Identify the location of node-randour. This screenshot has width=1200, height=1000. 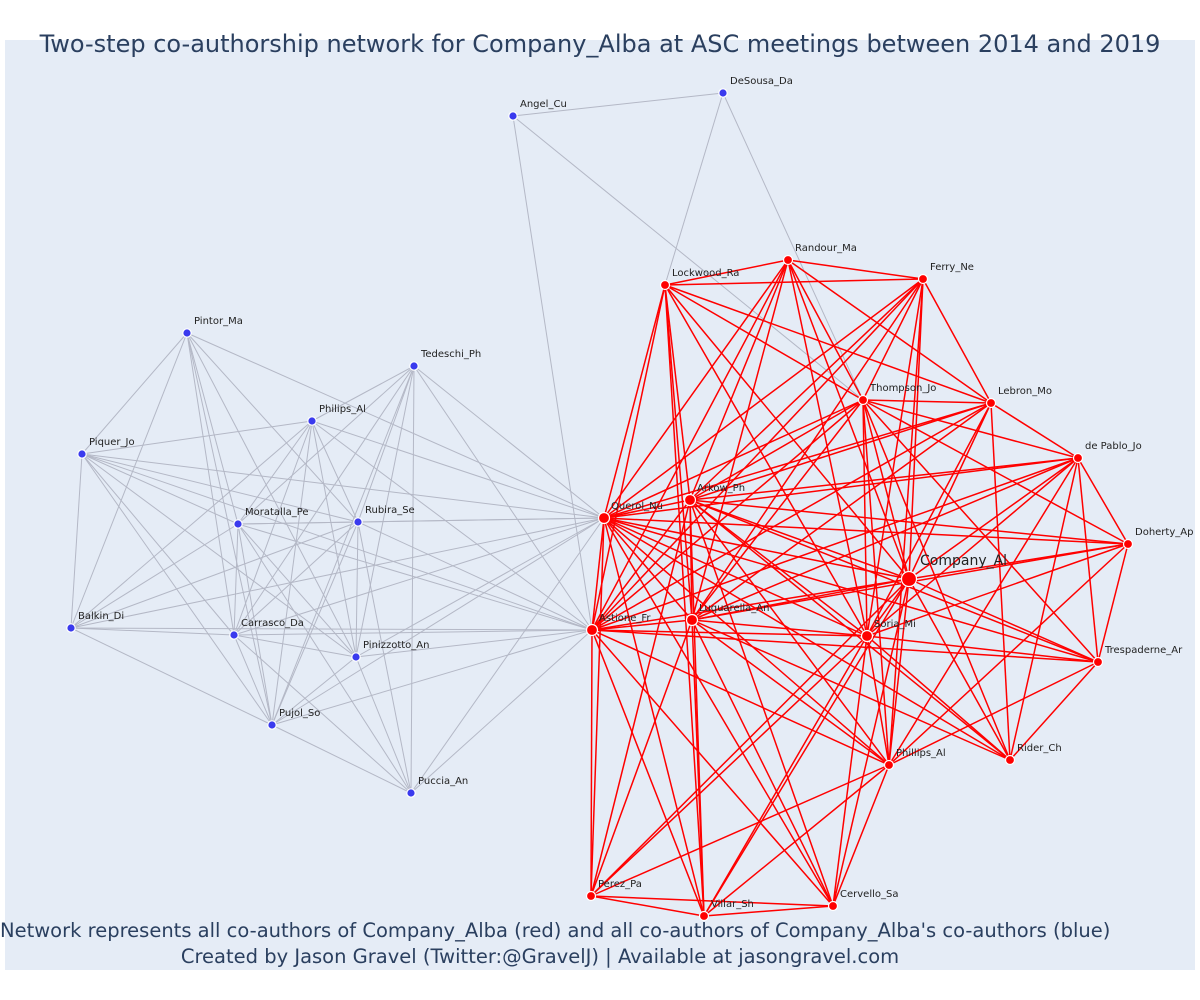
(788, 260).